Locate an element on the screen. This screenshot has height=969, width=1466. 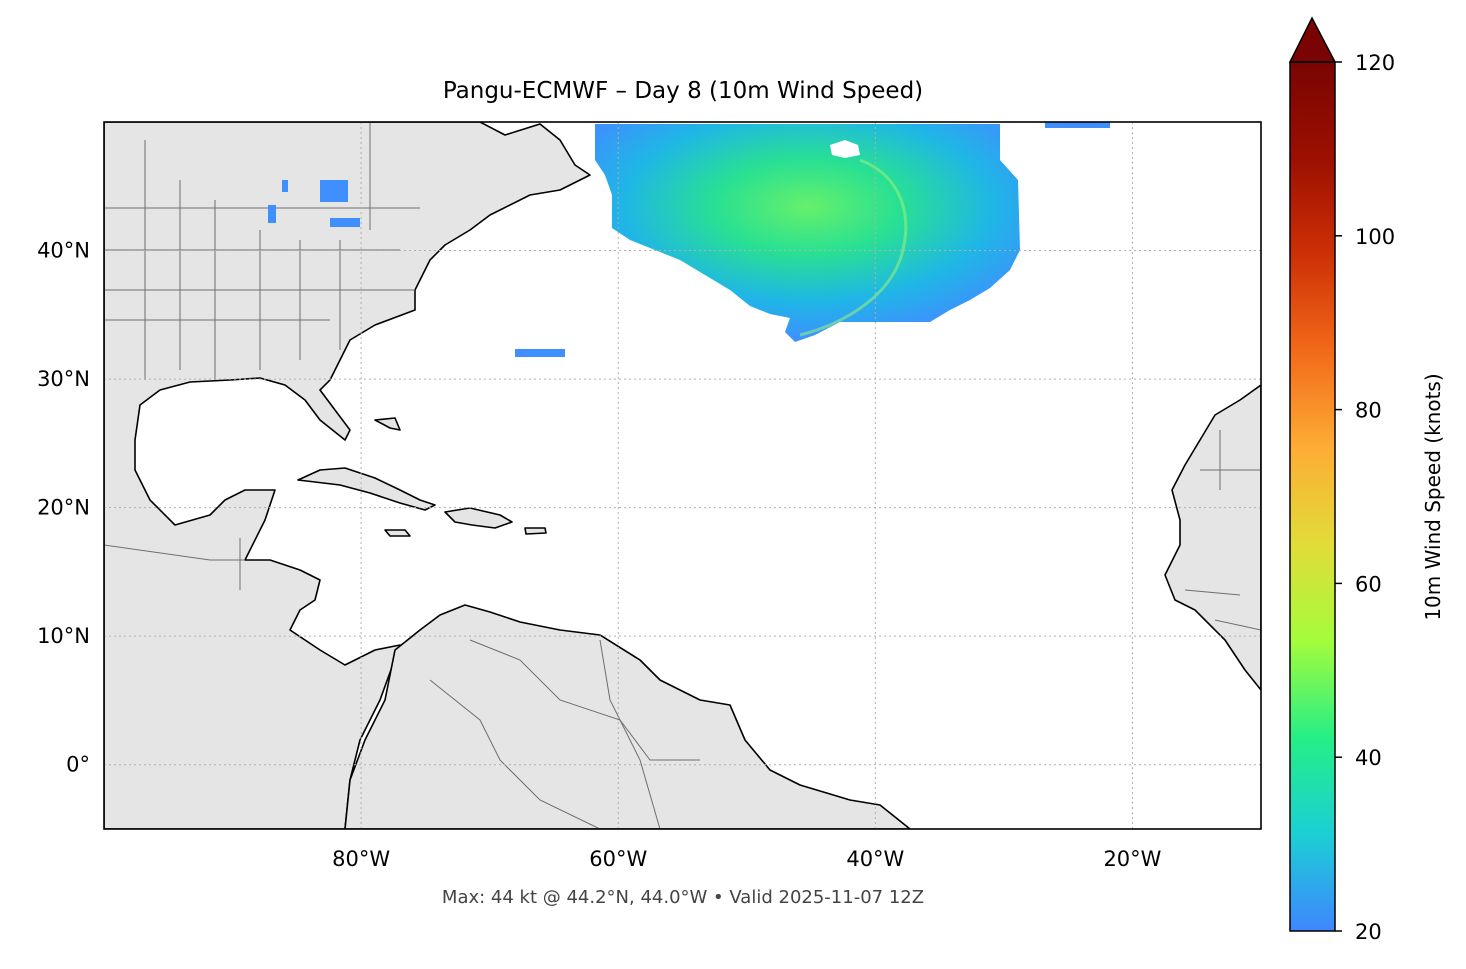
africa-land is located at coordinates (1212, 537).